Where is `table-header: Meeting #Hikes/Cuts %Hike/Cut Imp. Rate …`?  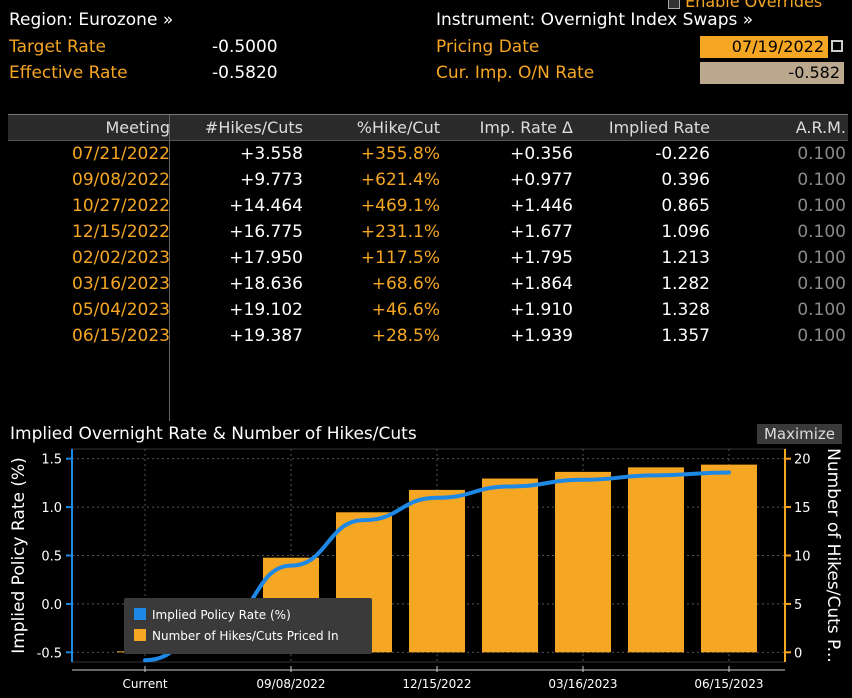 table-header: Meeting #Hikes/Cuts %Hike/Cut Imp. Rate … is located at coordinates (428, 128).